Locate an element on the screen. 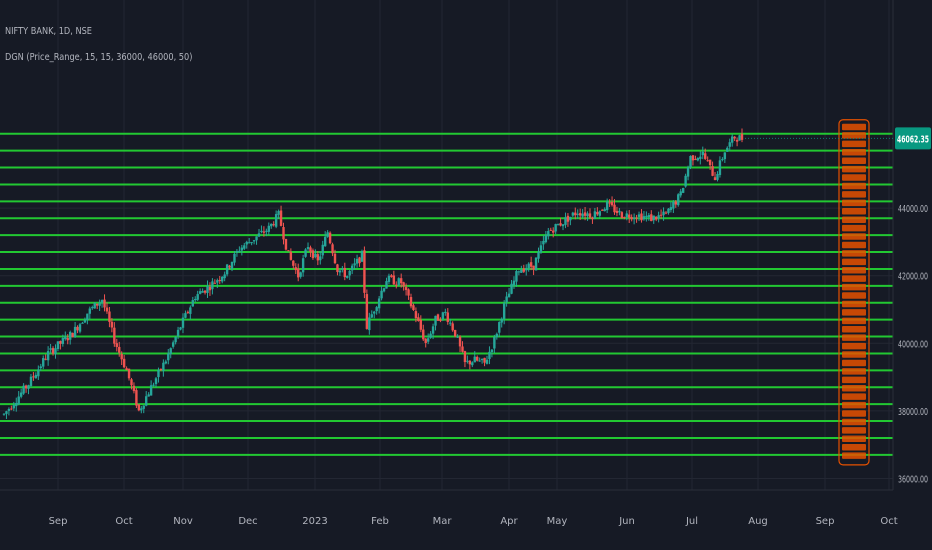  time-tick-label: Mar is located at coordinates (443, 521).